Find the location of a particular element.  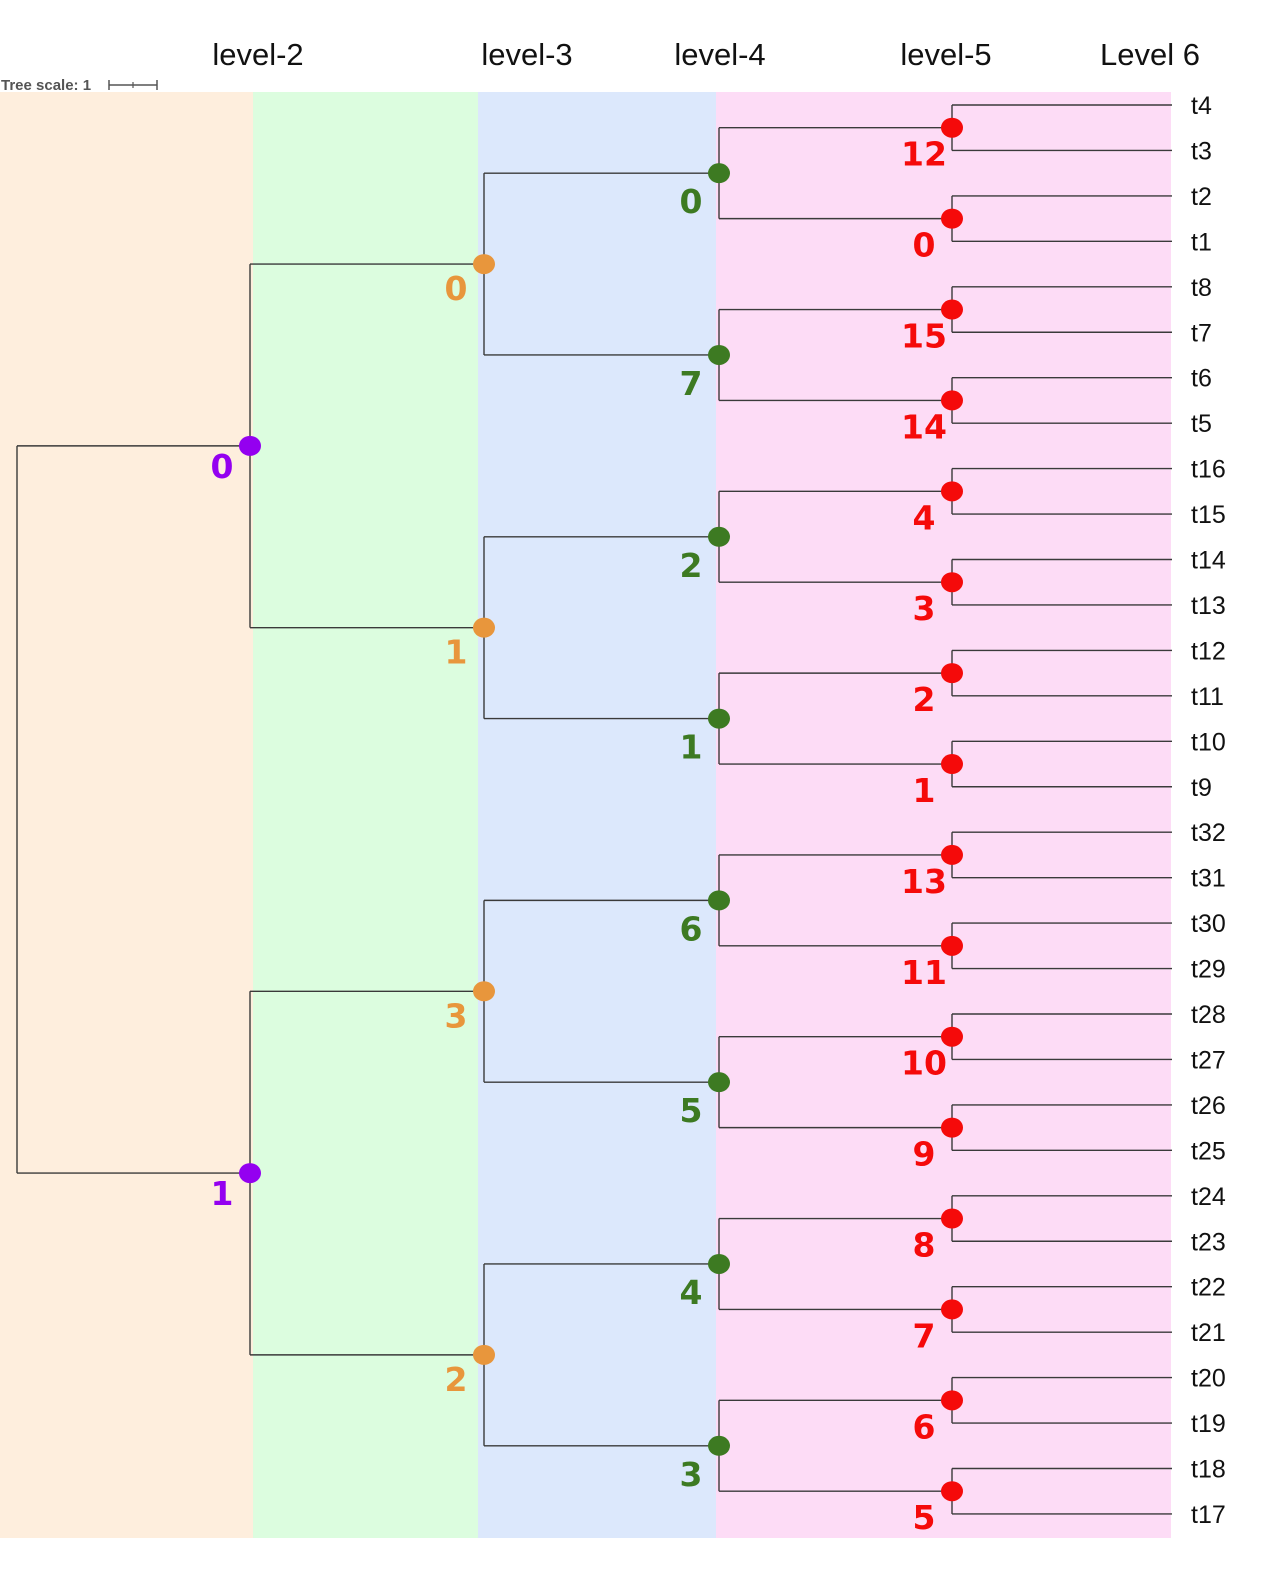

node-label-level-5: 0 is located at coordinates (924, 245).